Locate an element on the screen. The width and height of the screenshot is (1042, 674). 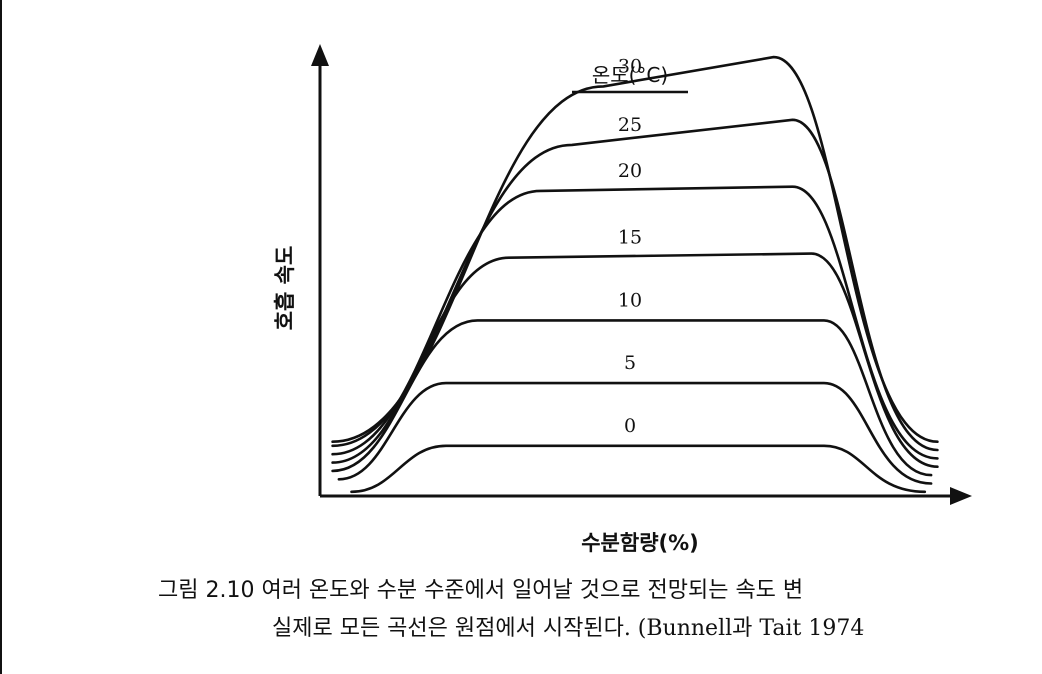
curve-label-20: 20 is located at coordinates (630, 171).